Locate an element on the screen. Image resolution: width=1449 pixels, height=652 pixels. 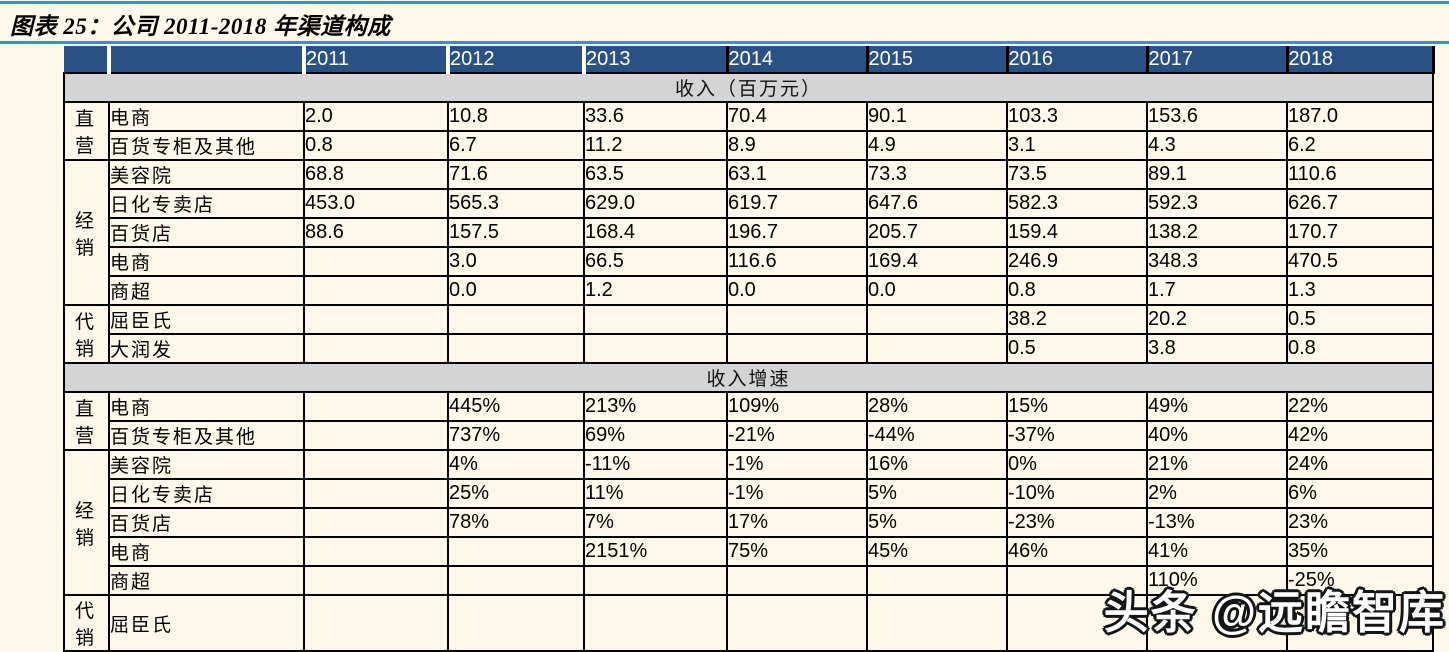
table-row: 大润发 0.5 3.8 0.8 is located at coordinates (749, 348).